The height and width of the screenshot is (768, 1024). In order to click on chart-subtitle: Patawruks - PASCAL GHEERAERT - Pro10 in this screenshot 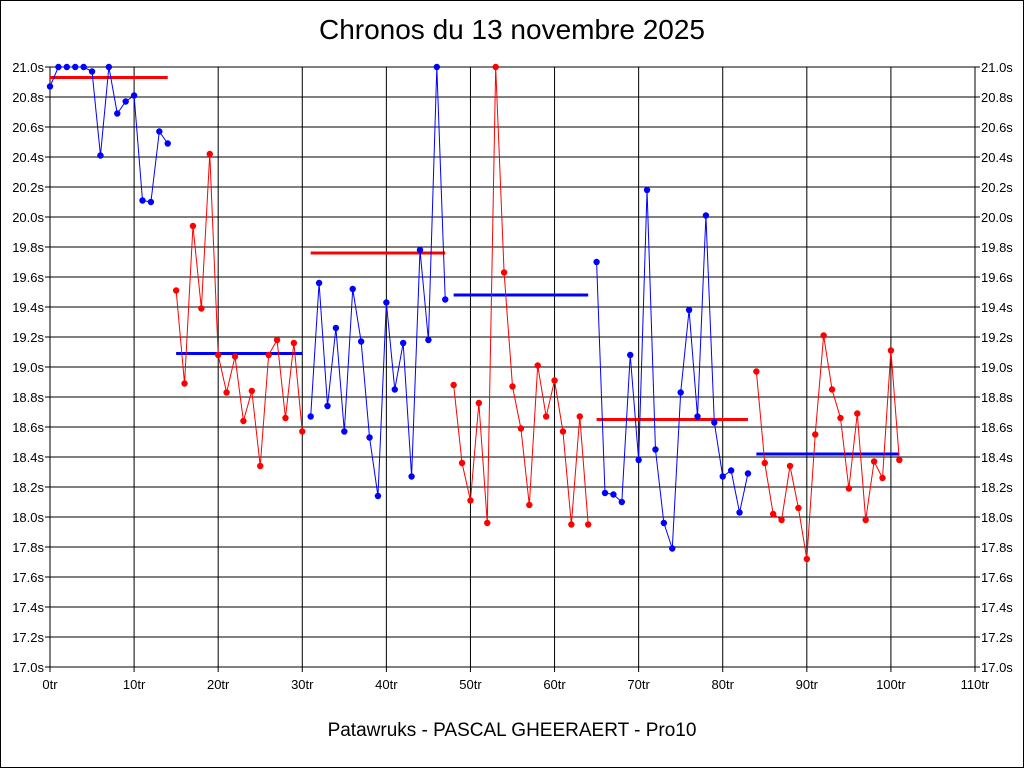, I will do `click(512, 730)`.